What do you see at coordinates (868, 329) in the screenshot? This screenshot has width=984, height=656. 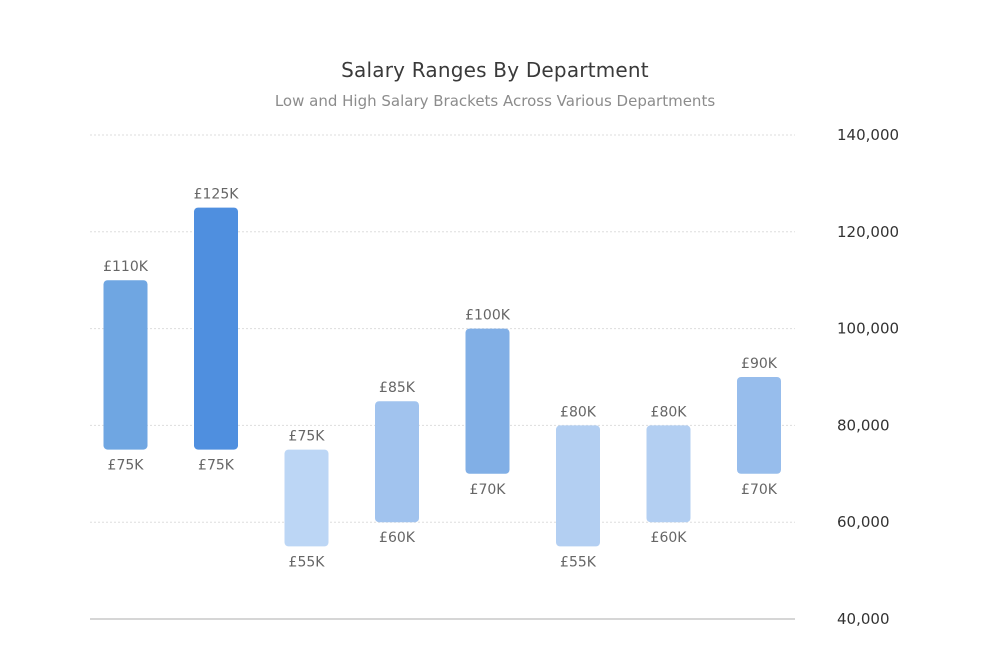 I see `y-tick-label: 100,000` at bounding box center [868, 329].